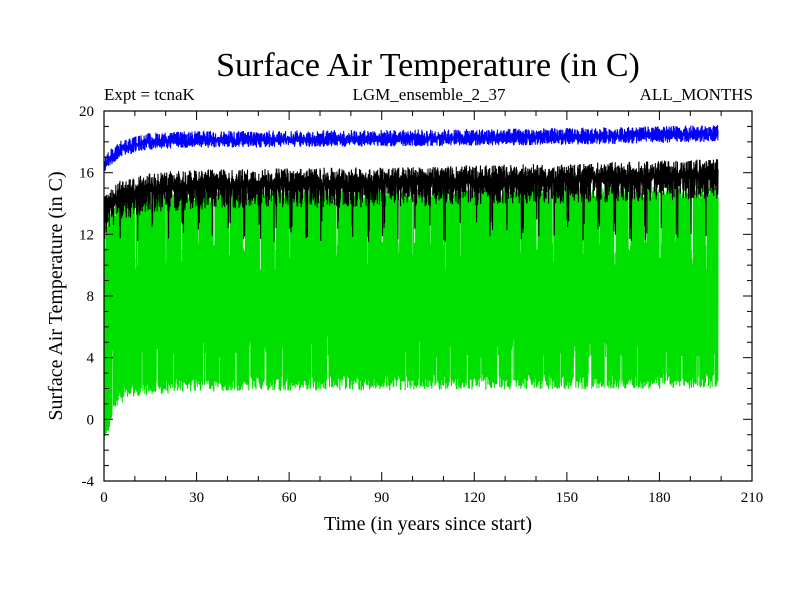  What do you see at coordinates (91, 359) in the screenshot?
I see `y-tick-label: 4` at bounding box center [91, 359].